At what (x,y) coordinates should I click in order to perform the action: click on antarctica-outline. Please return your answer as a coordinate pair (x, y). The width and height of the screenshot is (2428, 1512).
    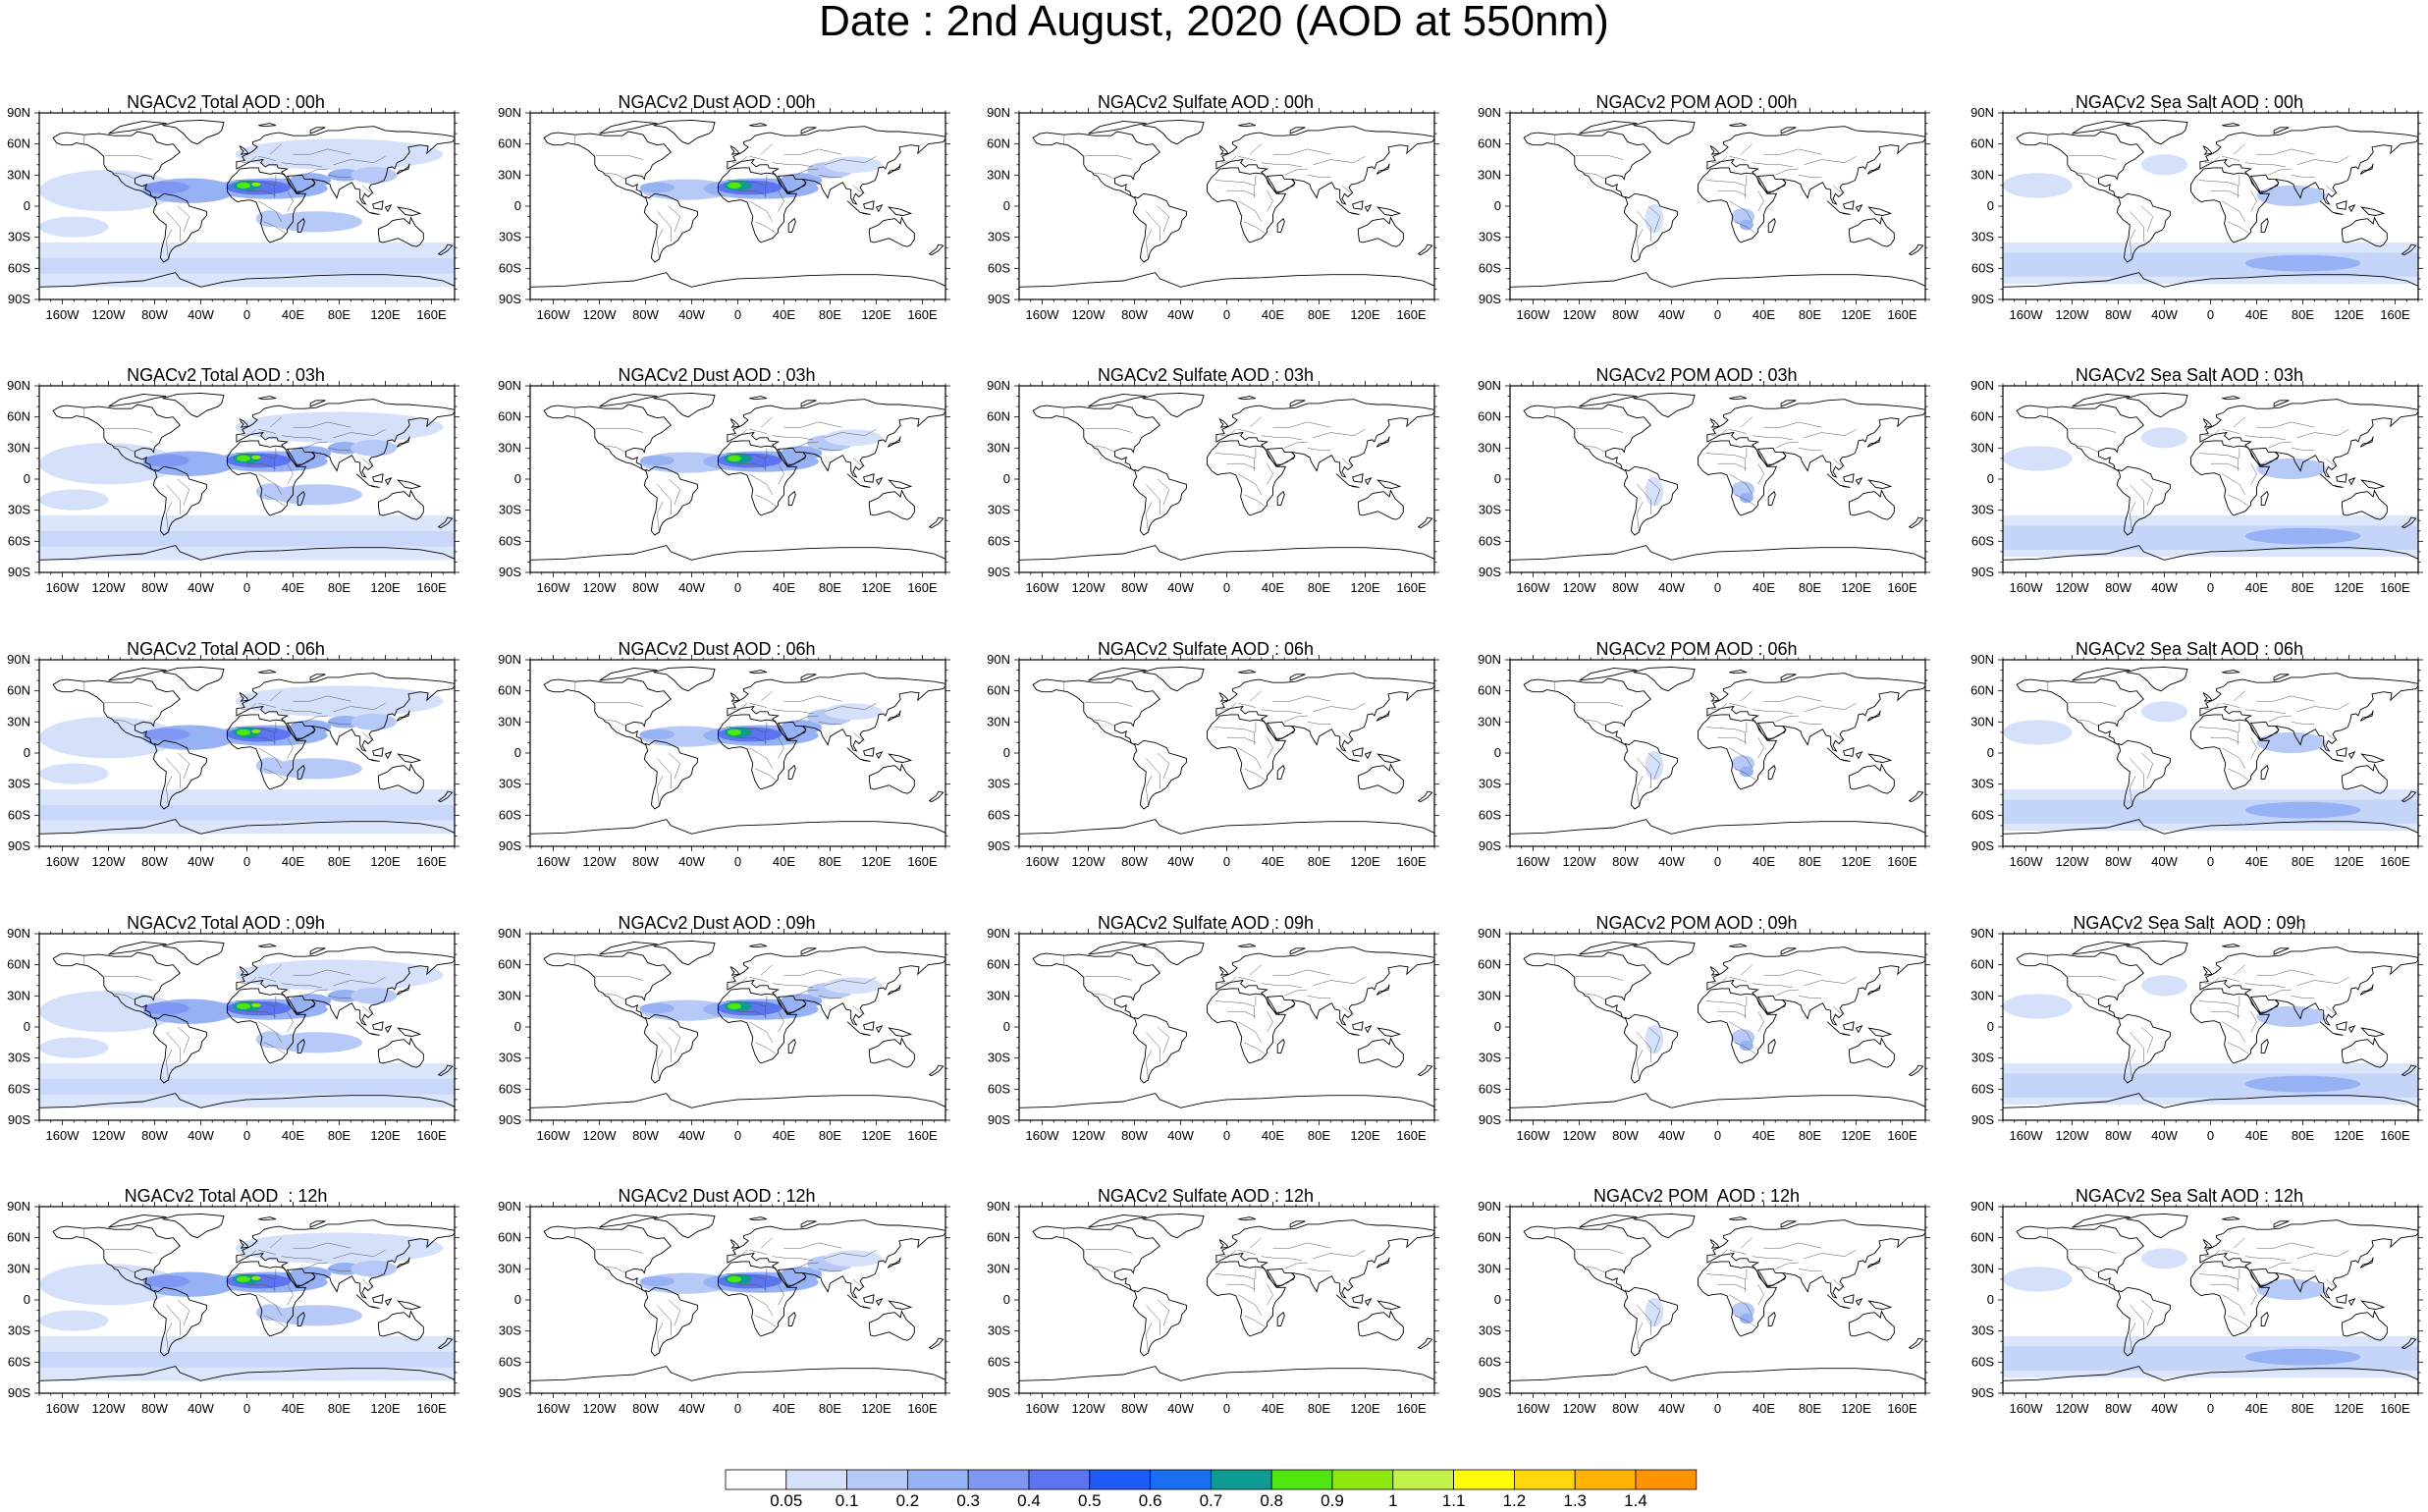
    Looking at the image, I should click on (247, 1373).